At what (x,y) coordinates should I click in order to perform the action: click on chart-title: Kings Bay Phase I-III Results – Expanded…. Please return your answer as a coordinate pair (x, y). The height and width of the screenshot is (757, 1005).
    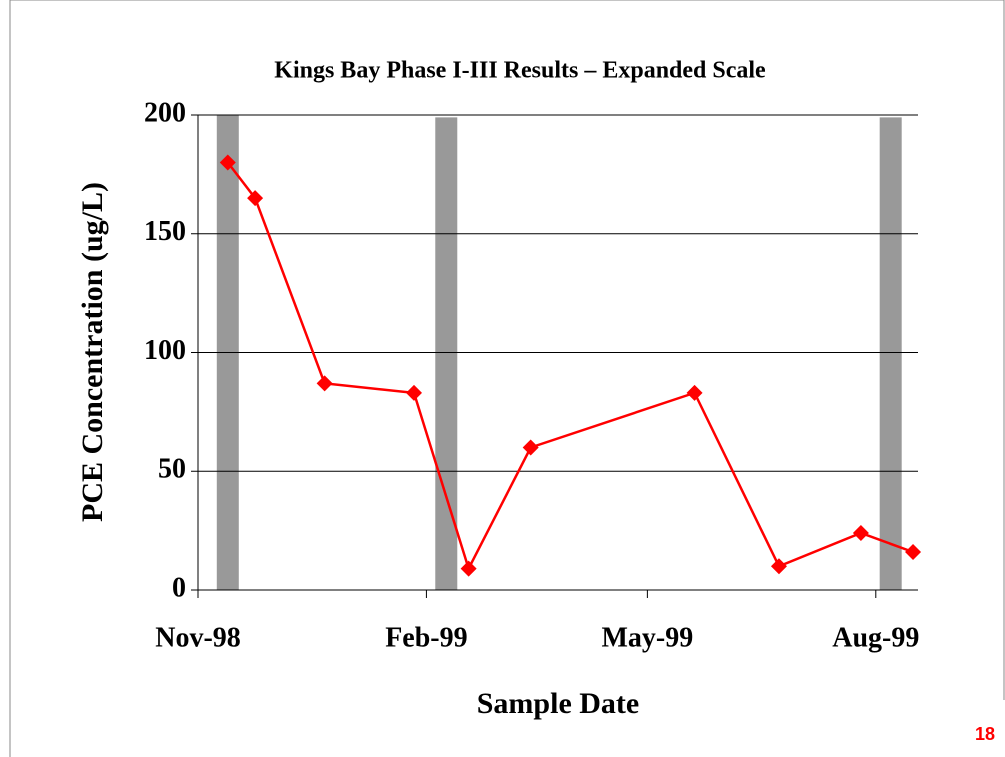
    Looking at the image, I should click on (520, 71).